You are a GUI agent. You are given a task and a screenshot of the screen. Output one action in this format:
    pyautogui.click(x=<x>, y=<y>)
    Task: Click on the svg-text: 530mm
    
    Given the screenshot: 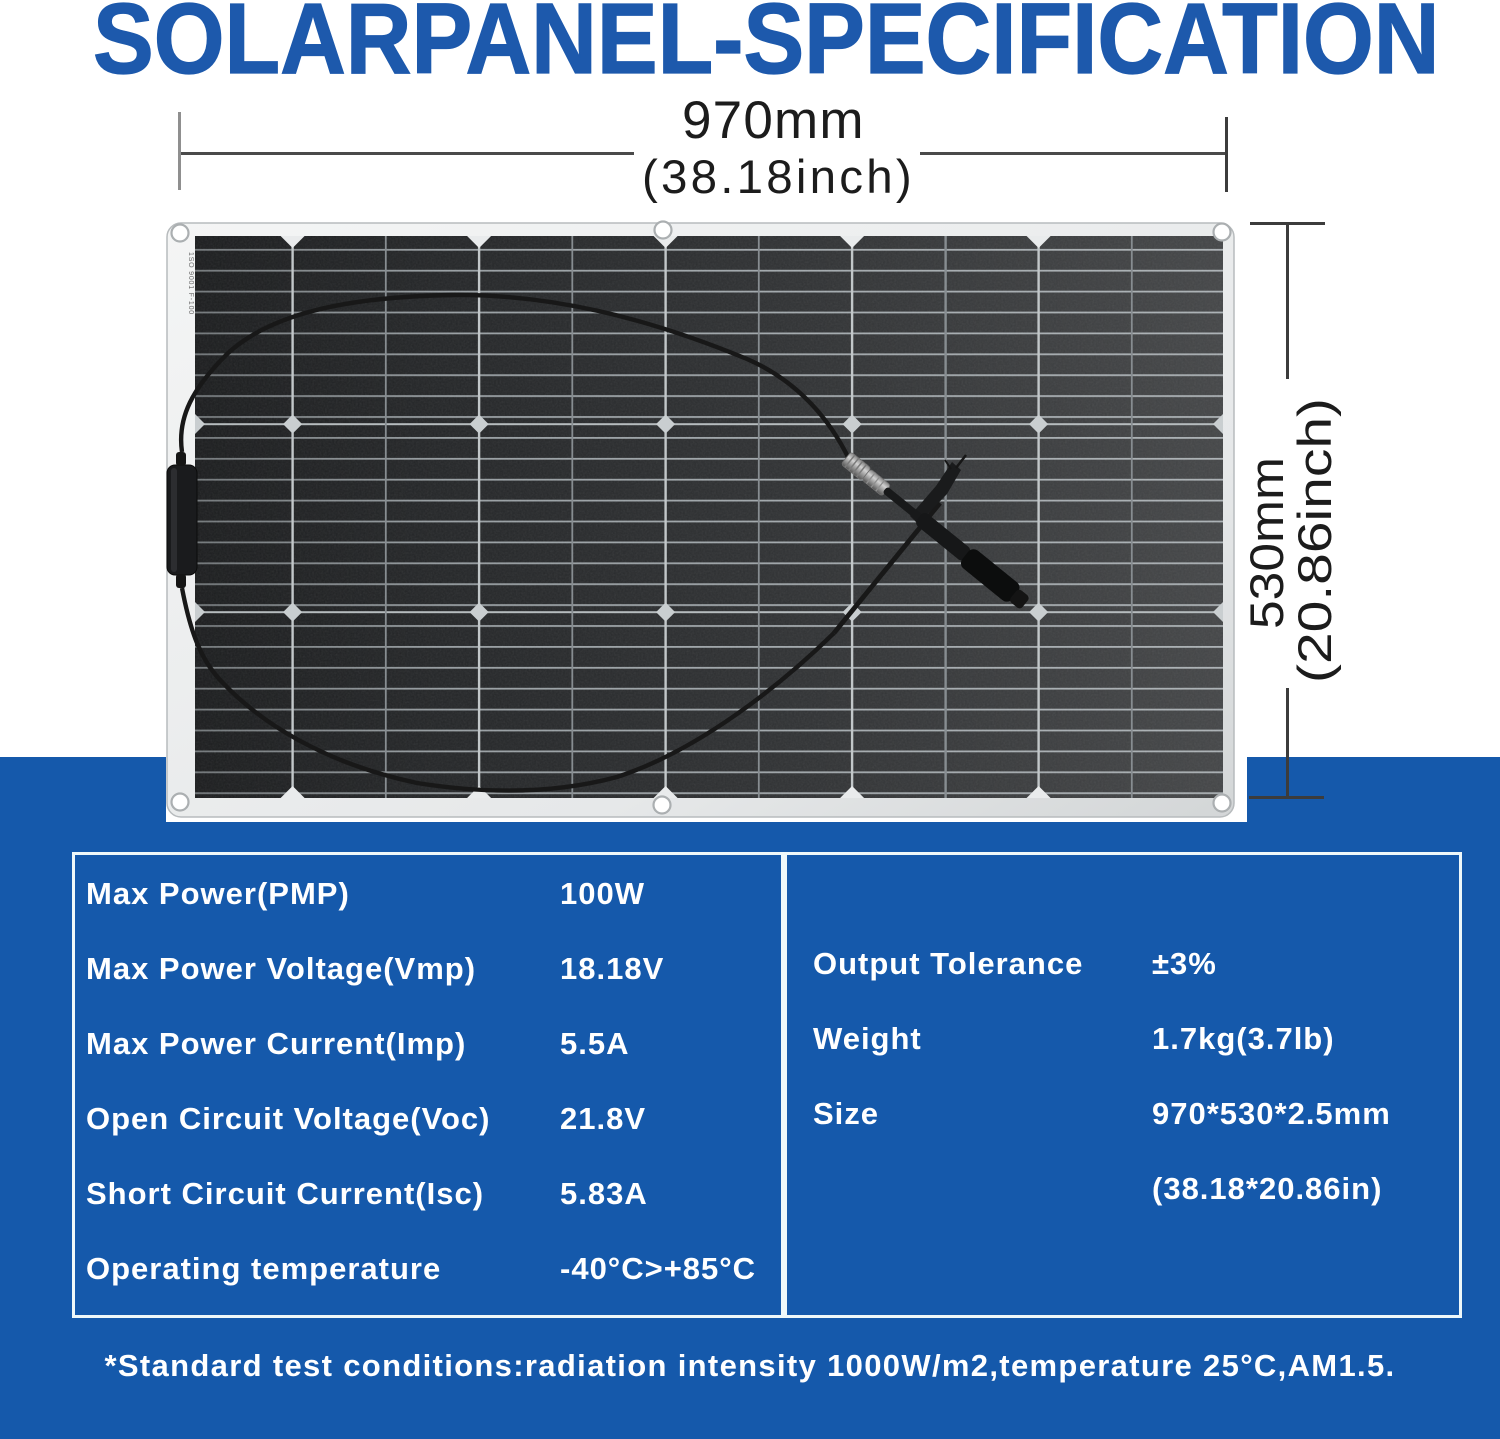 What is the action you would take?
    pyautogui.click(x=1266, y=543)
    